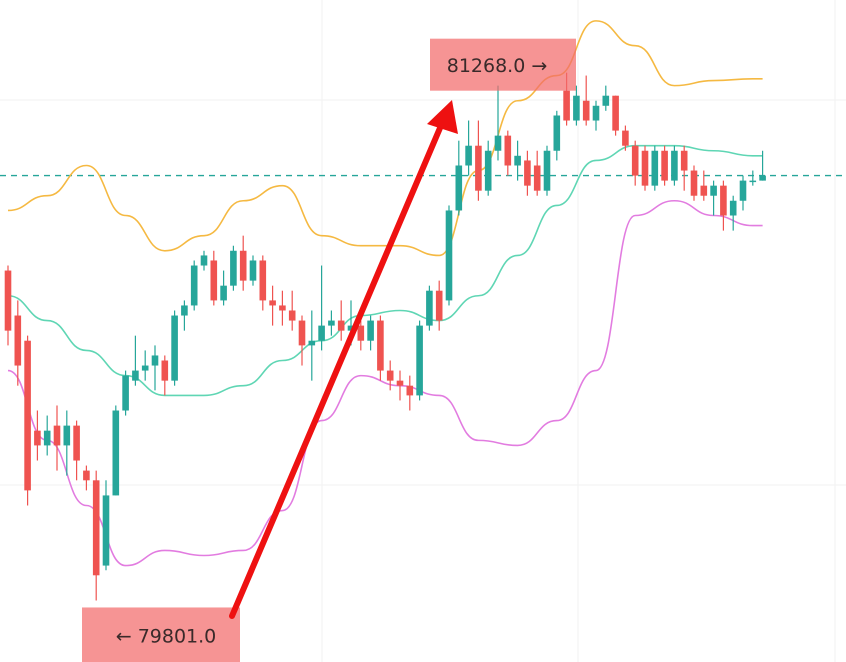  Describe the element at coordinates (442, 117) in the screenshot. I see `arrow-head` at that location.